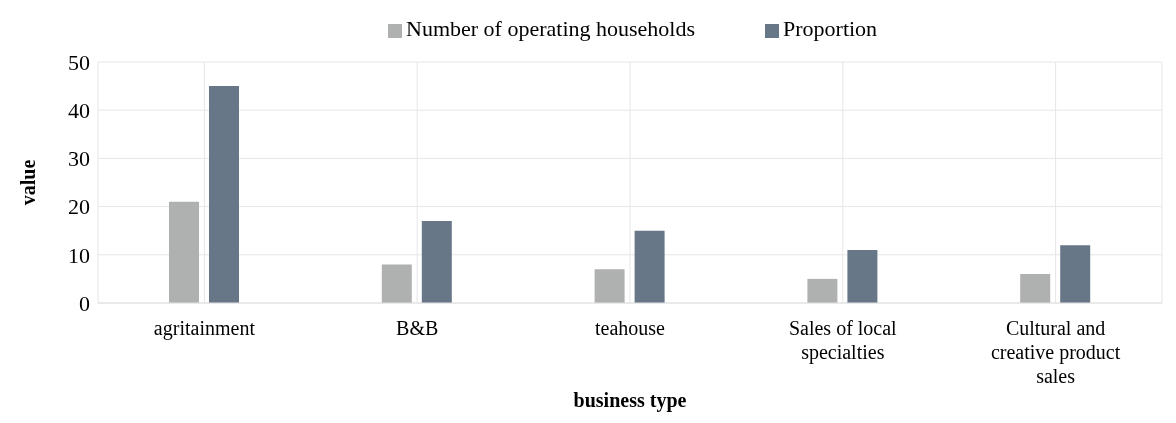 Image resolution: width=1176 pixels, height=423 pixels. Describe the element at coordinates (79, 62) in the screenshot. I see `y-tick-label: 50` at that location.